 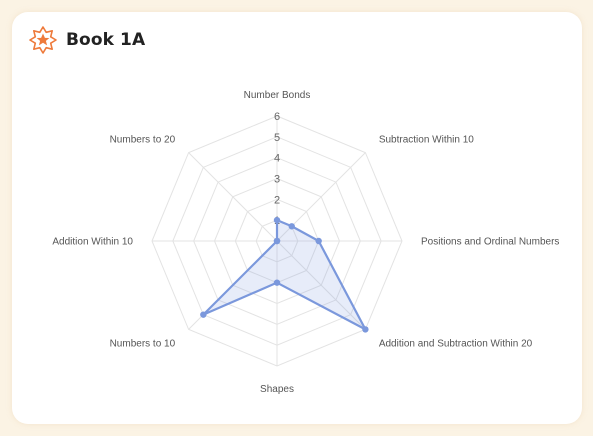 What do you see at coordinates (43, 40) in the screenshot?
I see `star-badge-icon` at bounding box center [43, 40].